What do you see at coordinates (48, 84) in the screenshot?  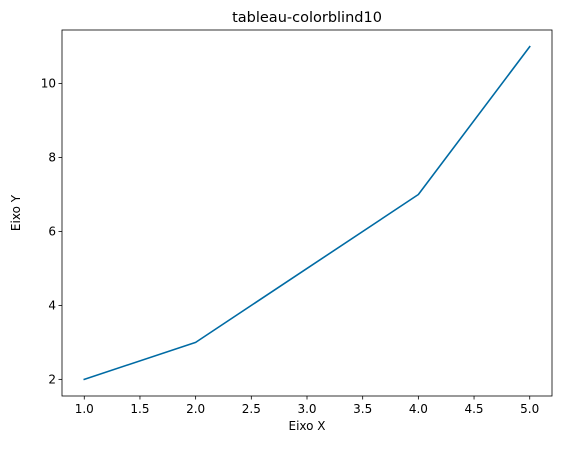 I see `y-tick-label: 10` at bounding box center [48, 84].